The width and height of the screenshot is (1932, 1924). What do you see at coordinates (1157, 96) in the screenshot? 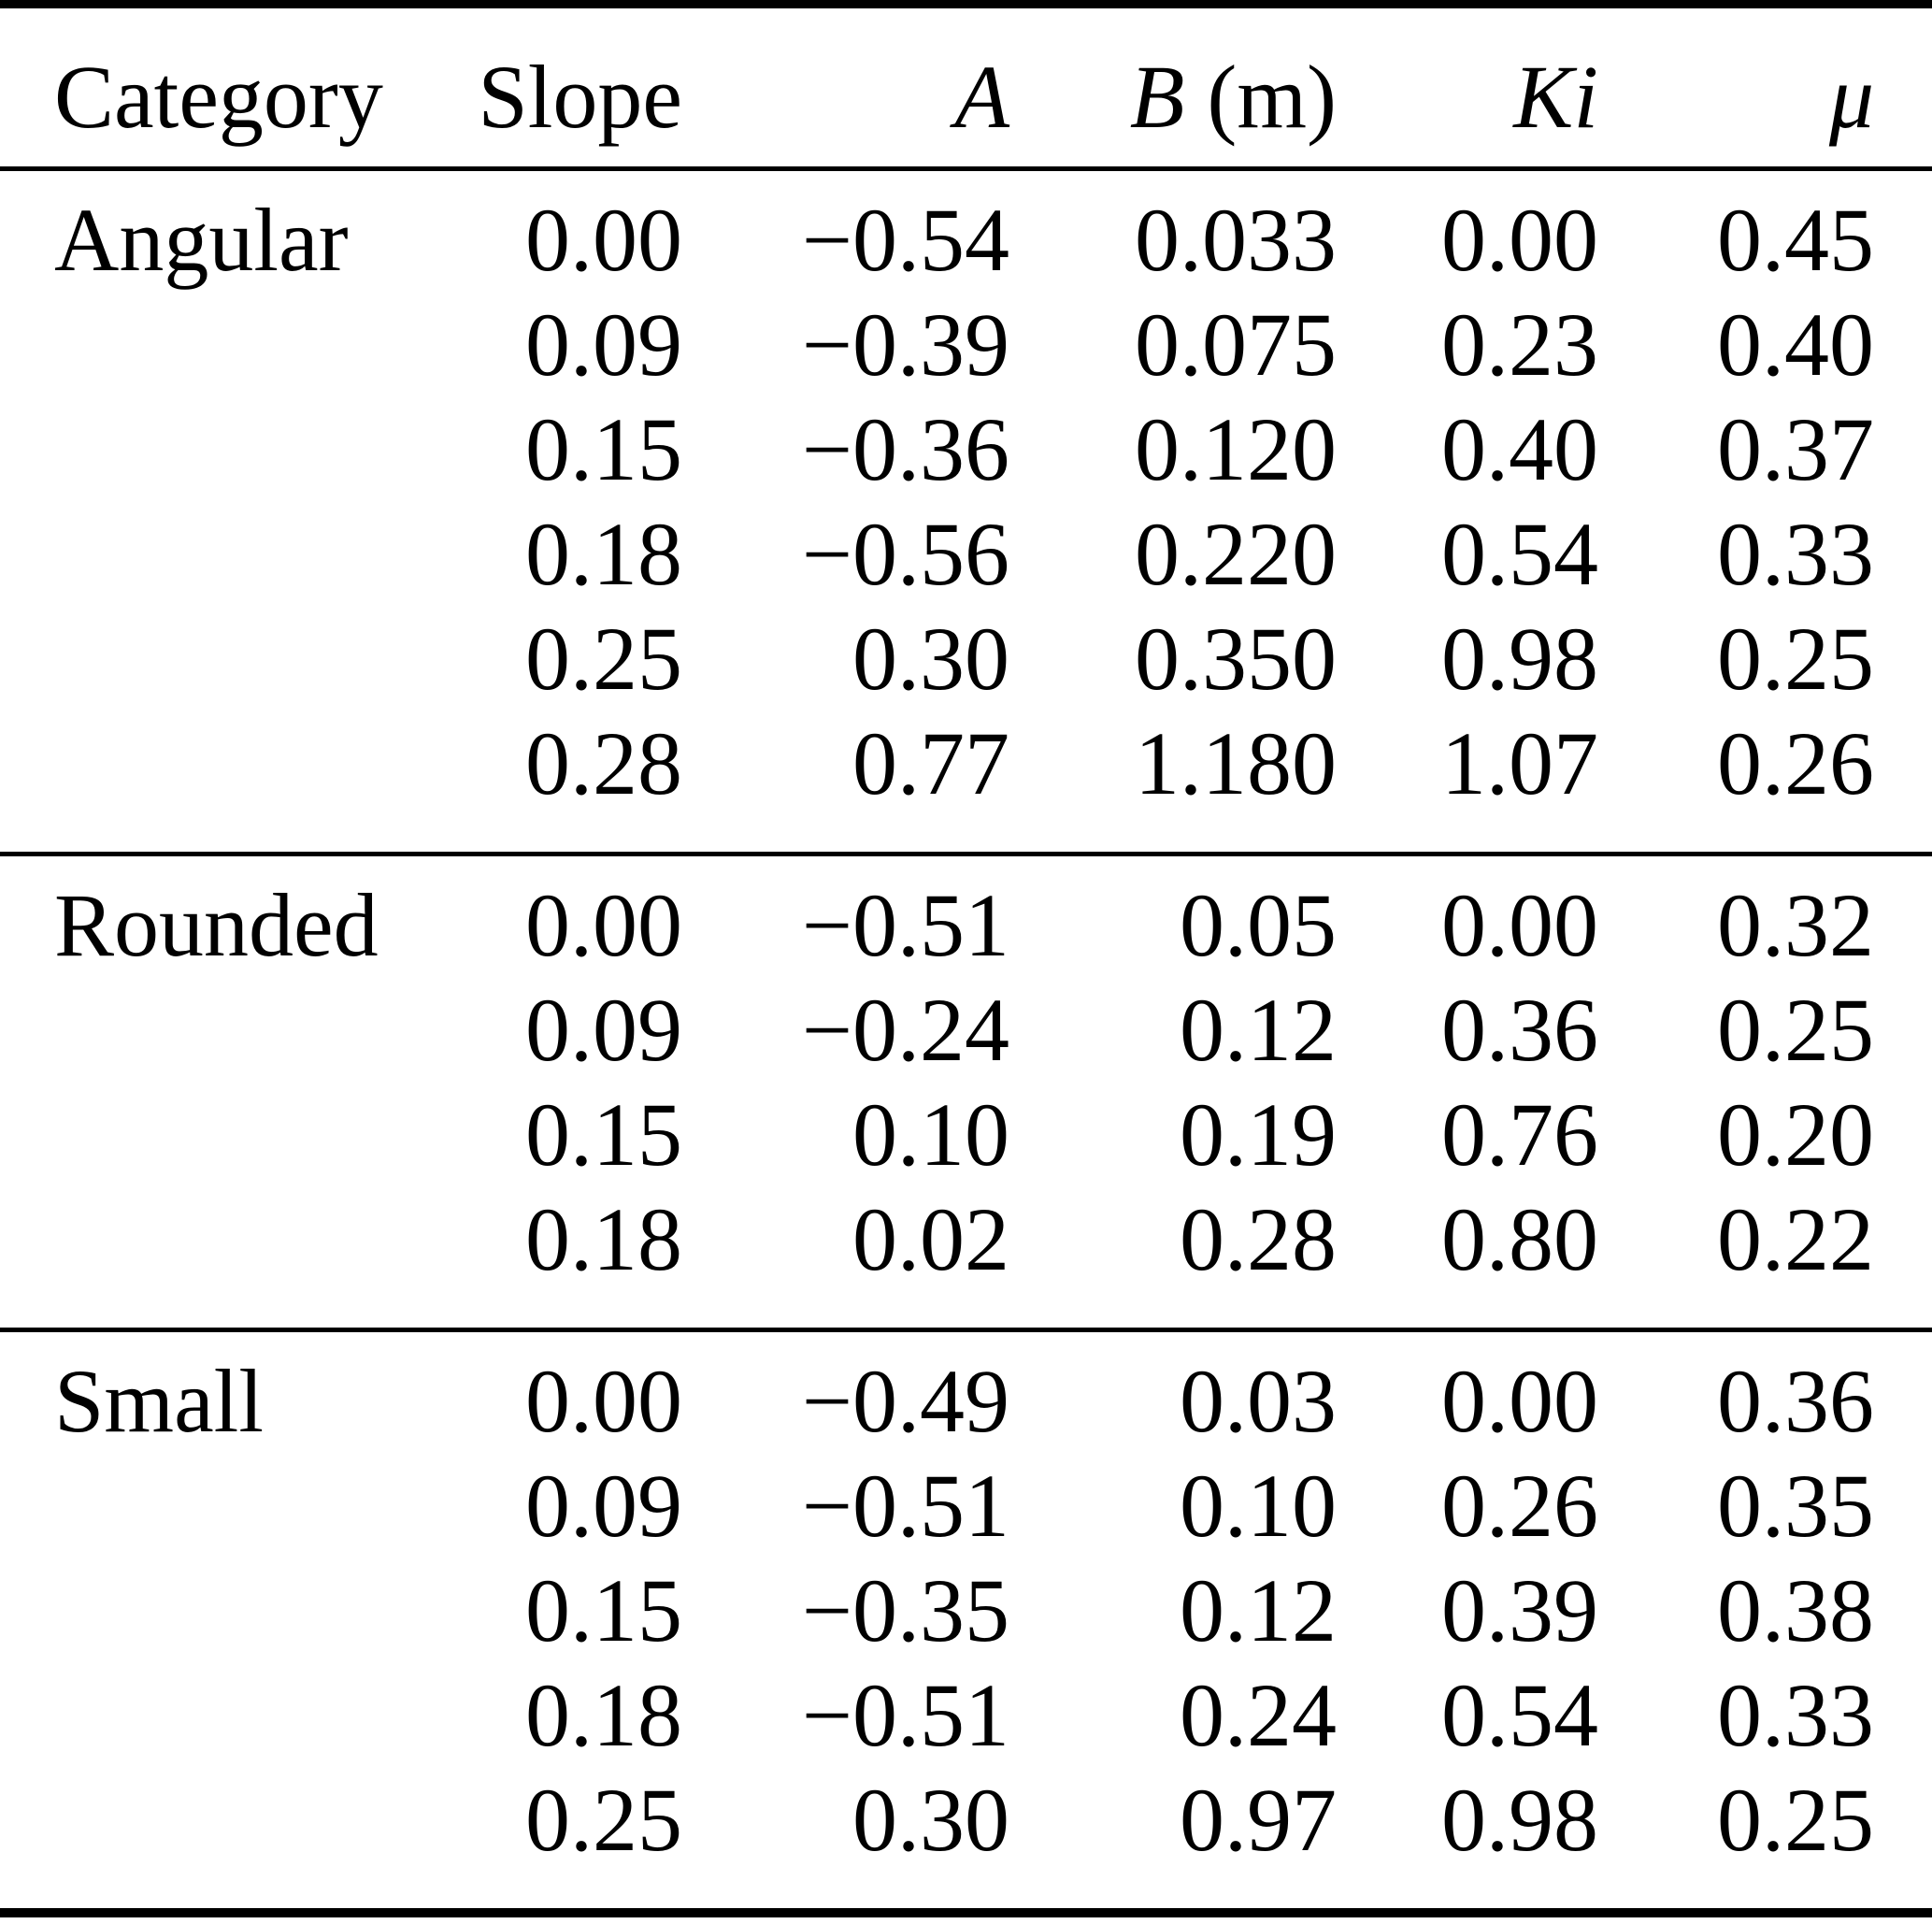
I see `header-math-part: B` at bounding box center [1157, 96].